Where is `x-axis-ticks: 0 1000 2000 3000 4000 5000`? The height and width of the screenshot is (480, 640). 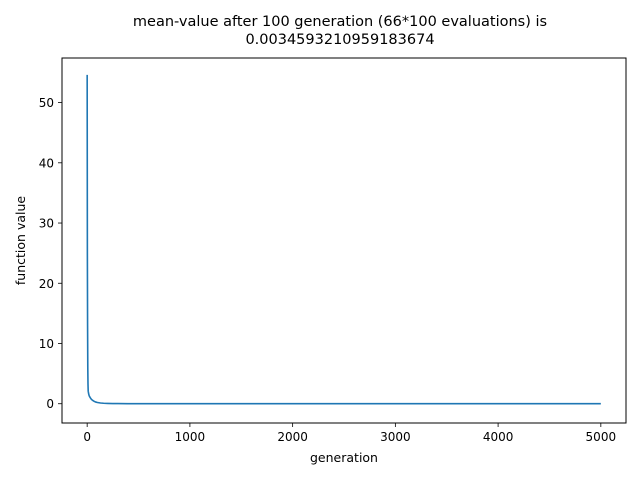
x-axis-ticks: 0 1000 2000 3000 4000 5000 is located at coordinates (349, 433).